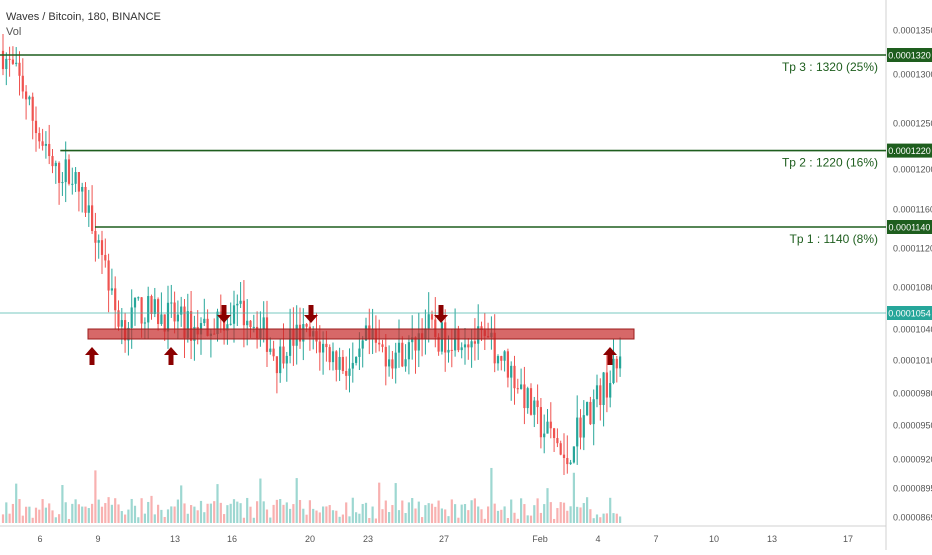 The width and height of the screenshot is (932, 555). What do you see at coordinates (441, 314) in the screenshot?
I see `arrow-down-icon` at bounding box center [441, 314].